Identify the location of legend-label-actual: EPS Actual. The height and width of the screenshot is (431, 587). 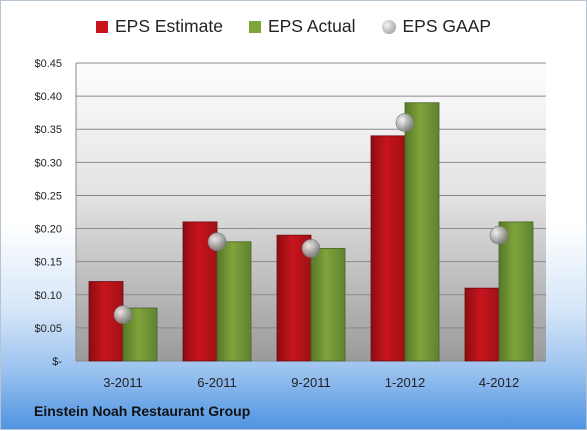
(311, 26).